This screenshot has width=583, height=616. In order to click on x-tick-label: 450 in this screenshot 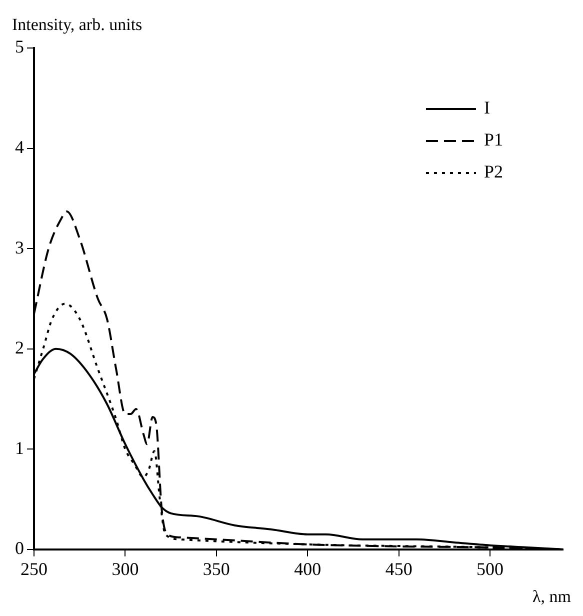, I will do `click(398, 568)`.